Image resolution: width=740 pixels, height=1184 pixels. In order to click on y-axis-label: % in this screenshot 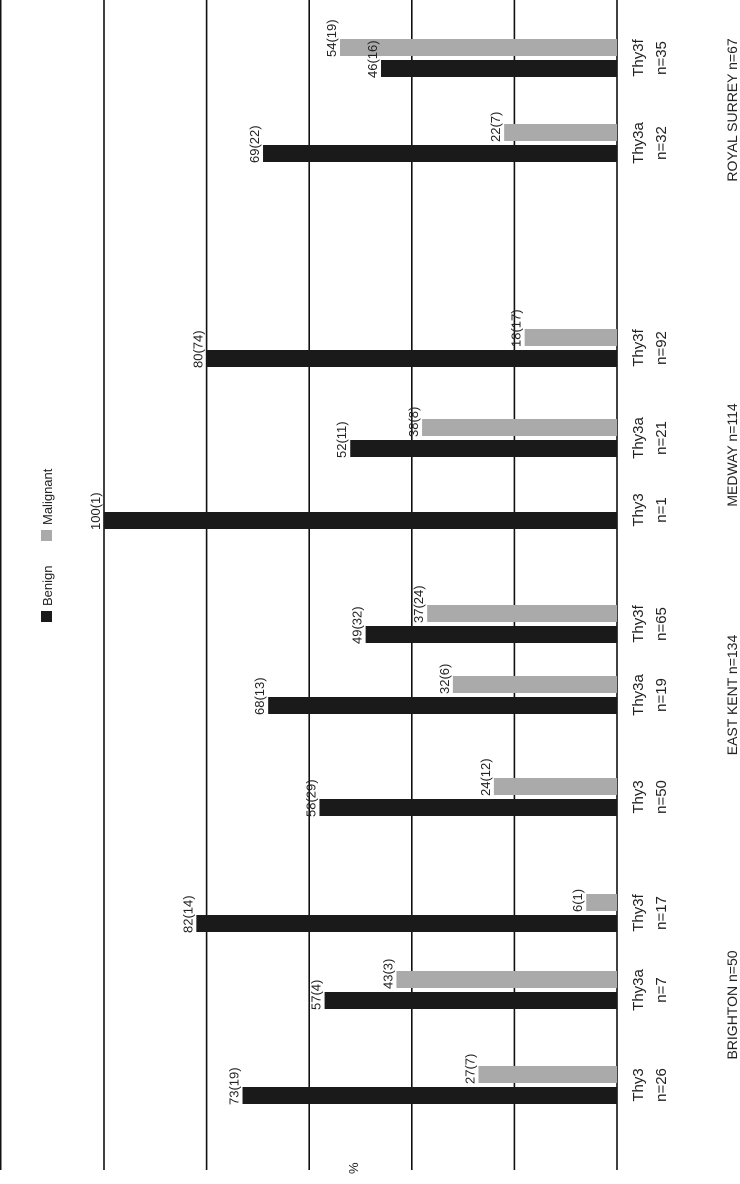, I will do `click(353, 1168)`.